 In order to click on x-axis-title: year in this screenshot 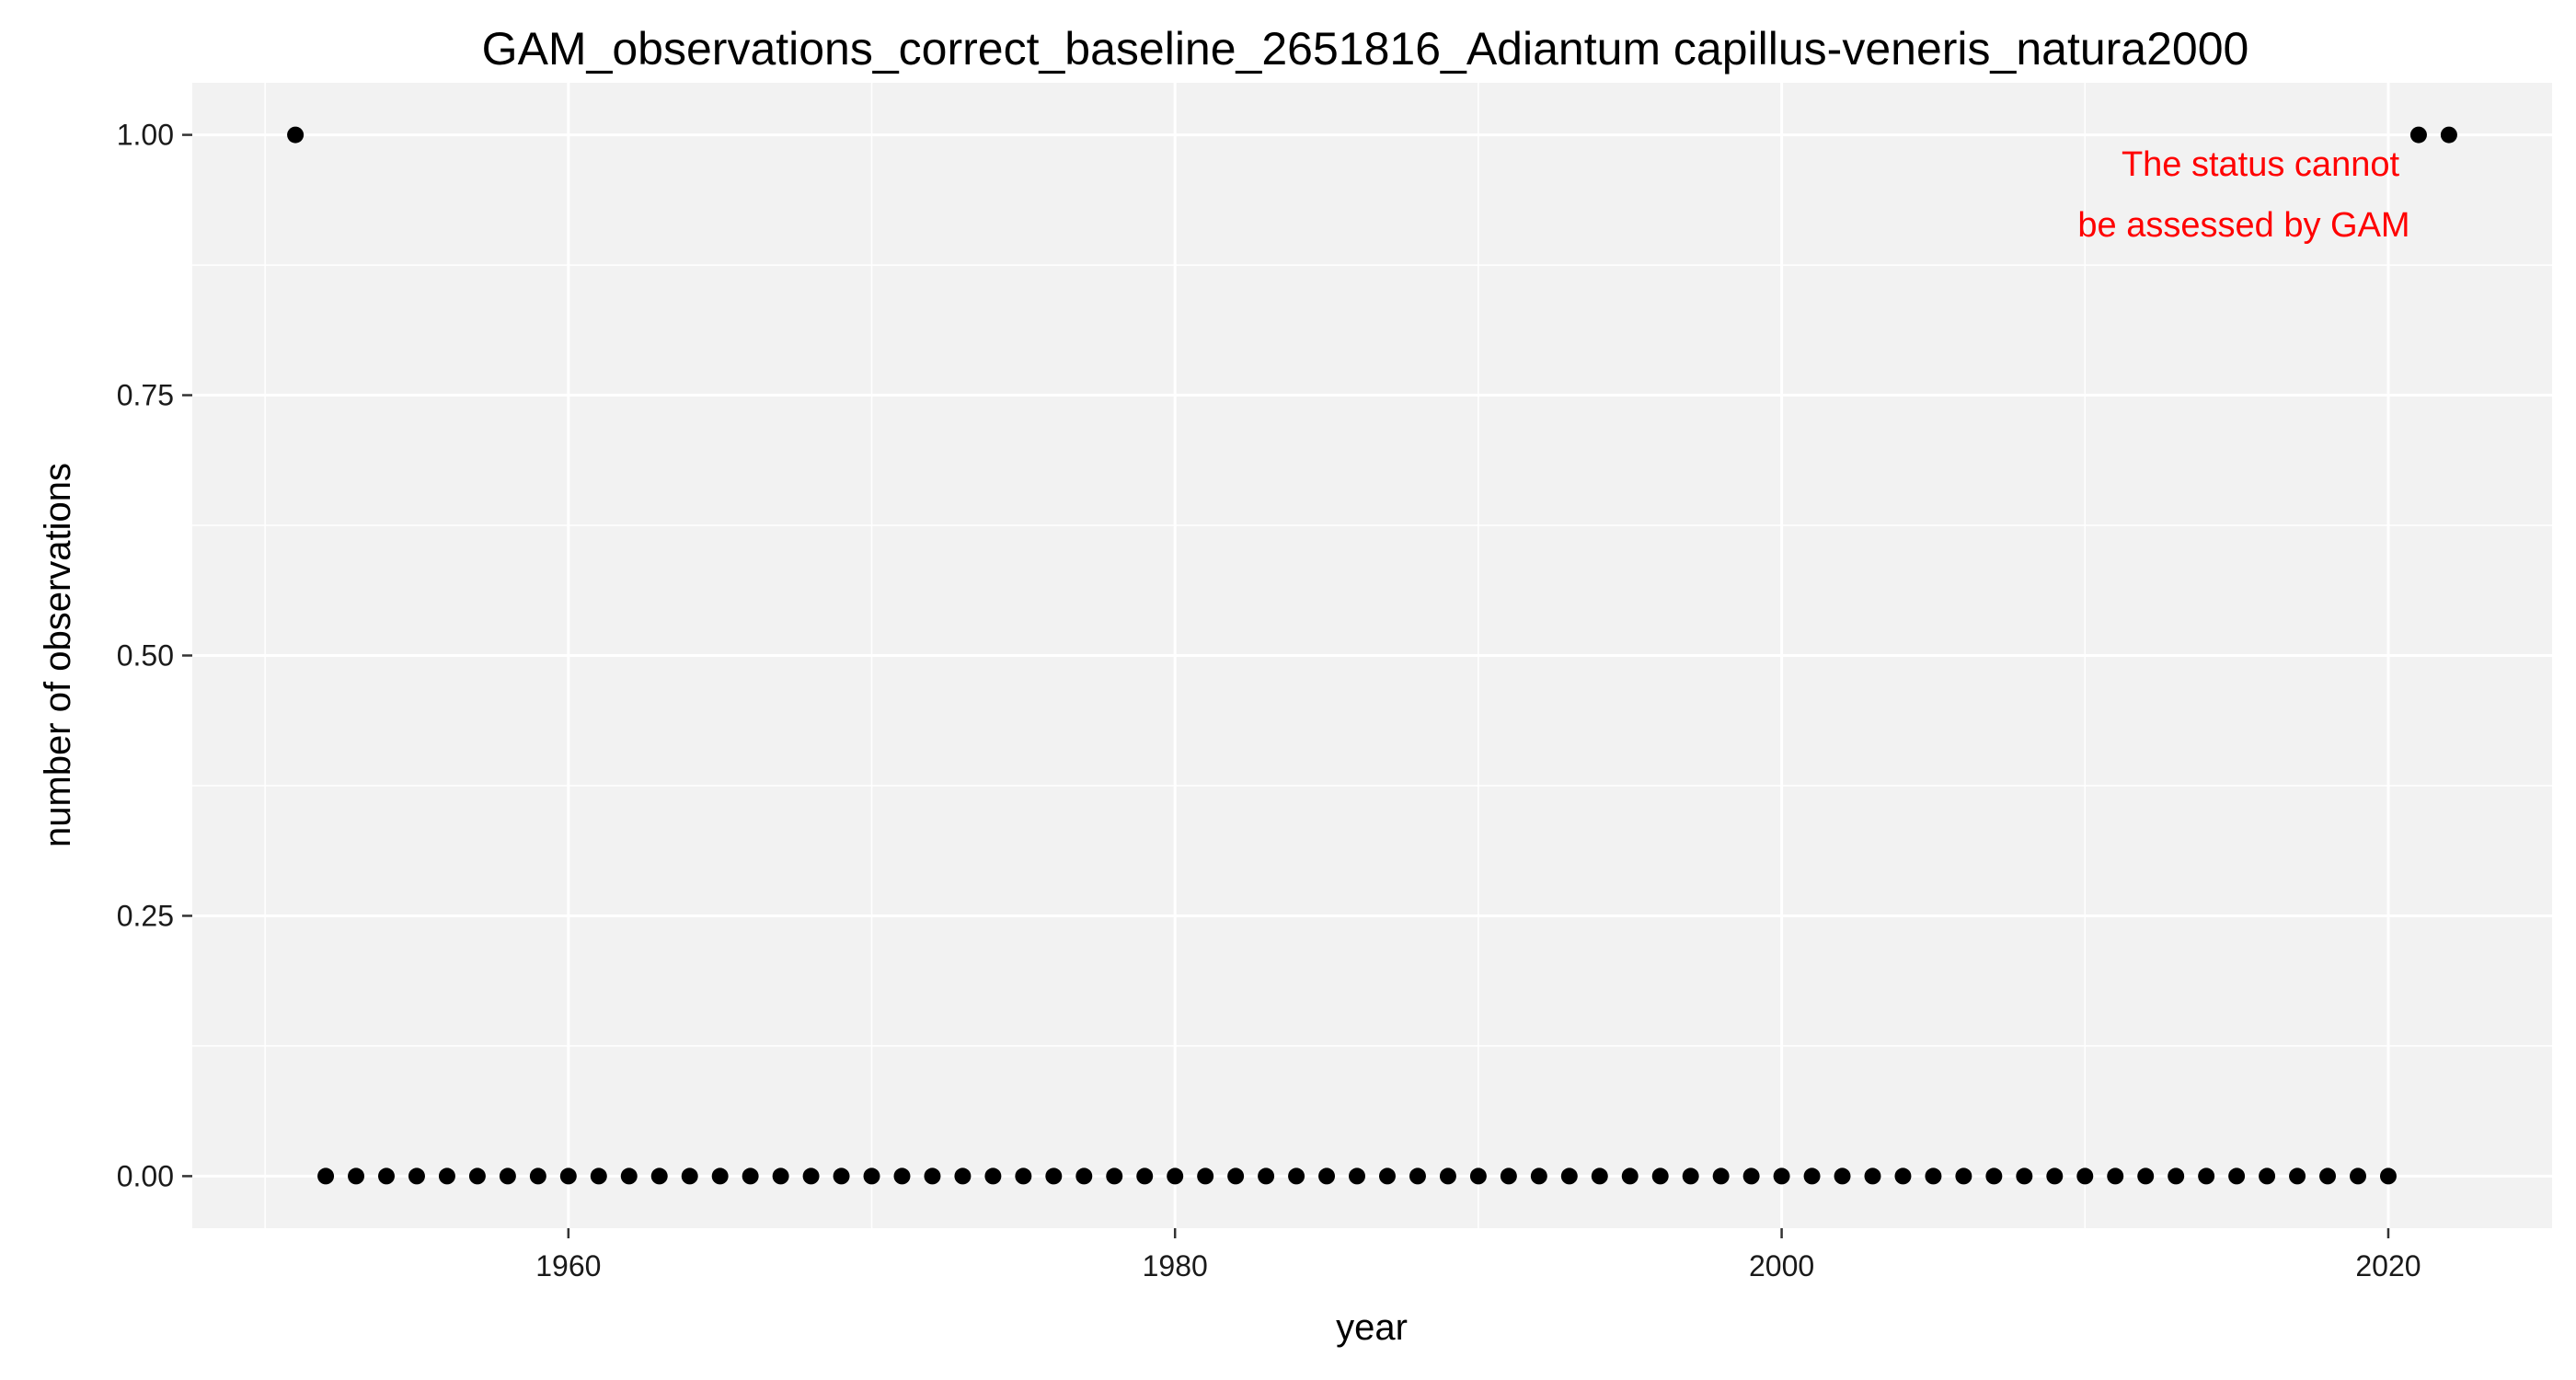, I will do `click(1372, 1327)`.